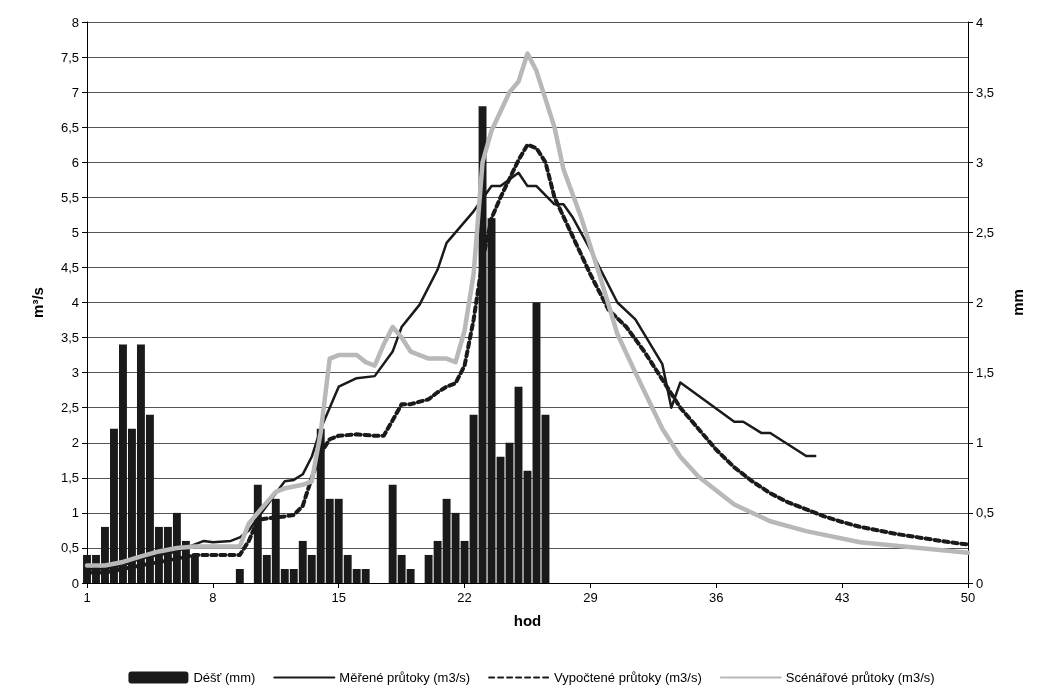  Describe the element at coordinates (985, 513) in the screenshot. I see `y2-tick-label: 0,5` at that location.